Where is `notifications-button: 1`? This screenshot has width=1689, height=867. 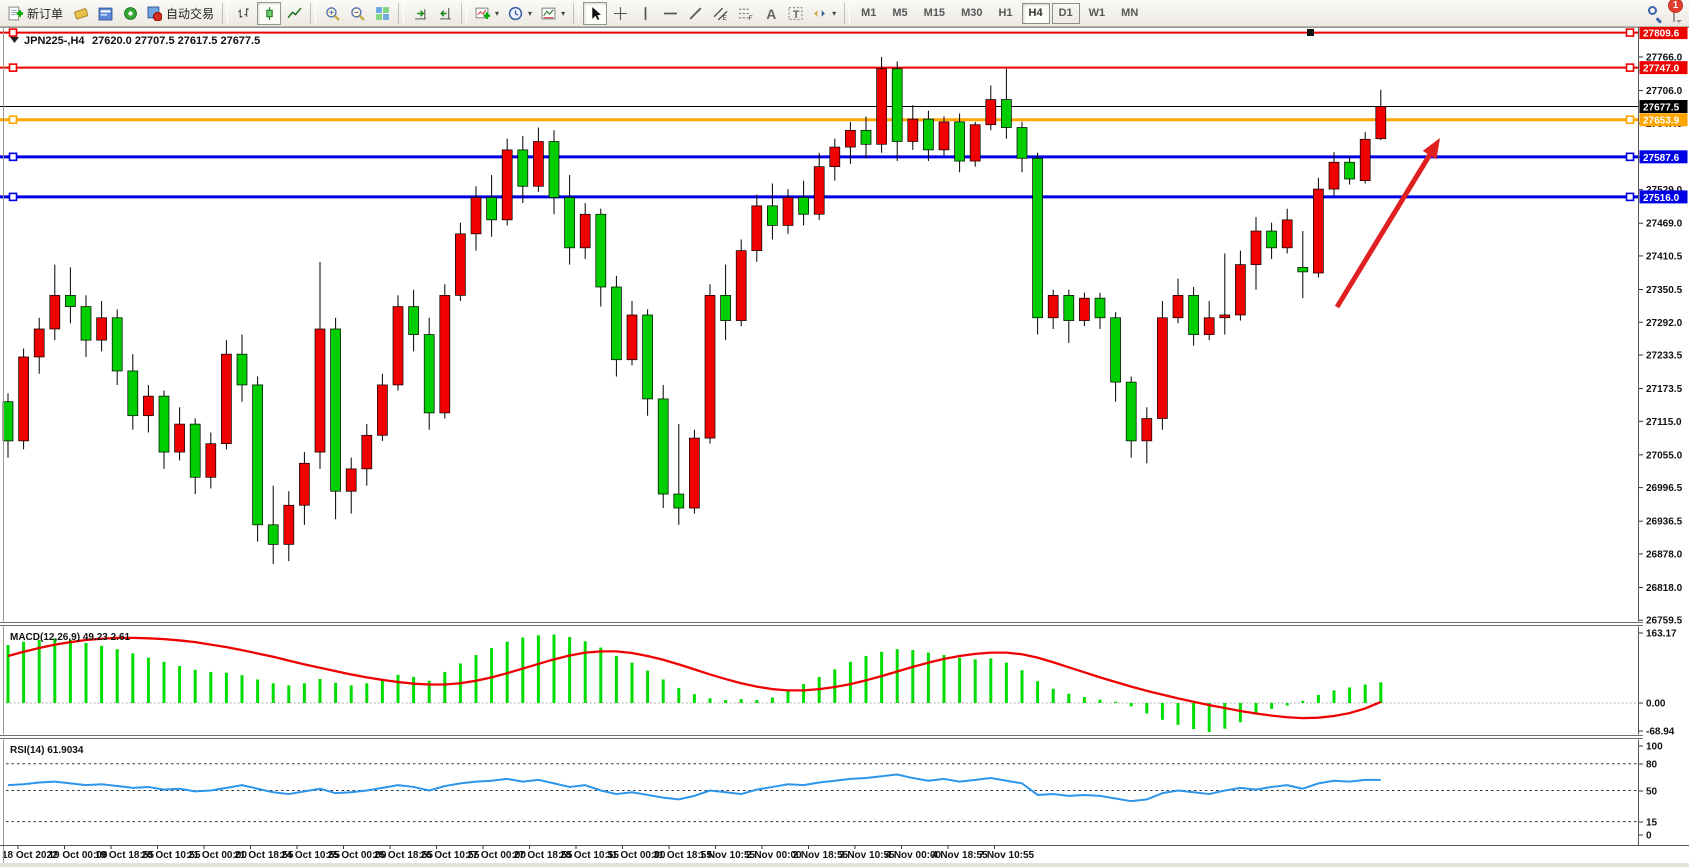
notifications-button: 1 is located at coordinates (1675, 11).